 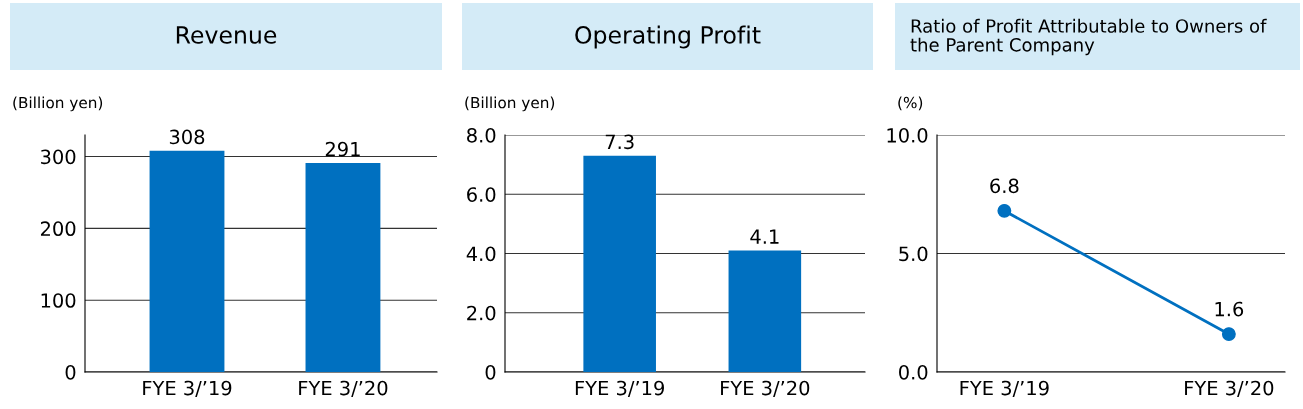 I want to click on y-tick-label: 300, so click(x=58, y=157).